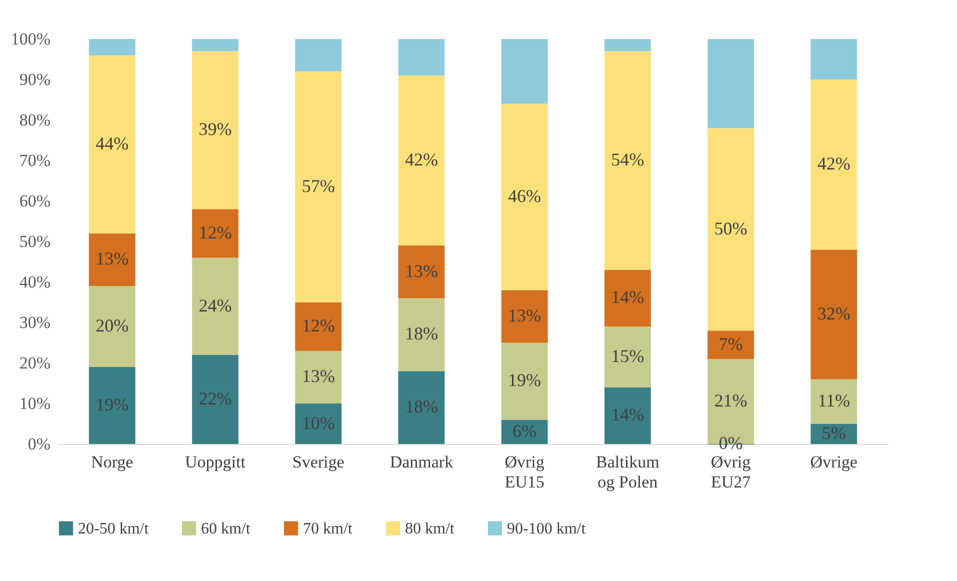  Describe the element at coordinates (34, 282) in the screenshot. I see `y-tick-label: 40%` at that location.